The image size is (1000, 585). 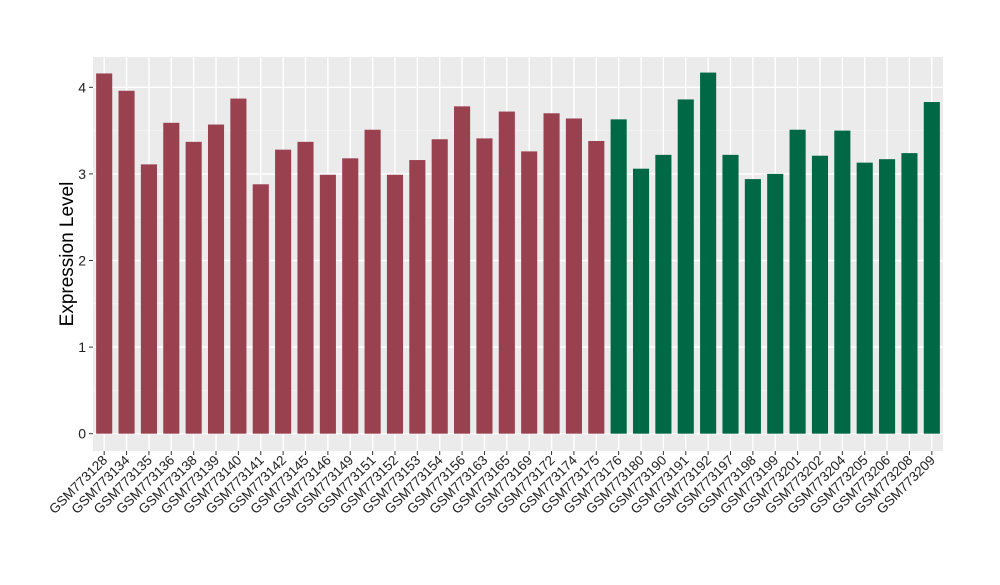 What do you see at coordinates (148, 299) in the screenshot?
I see `bar-GSM773135` at bounding box center [148, 299].